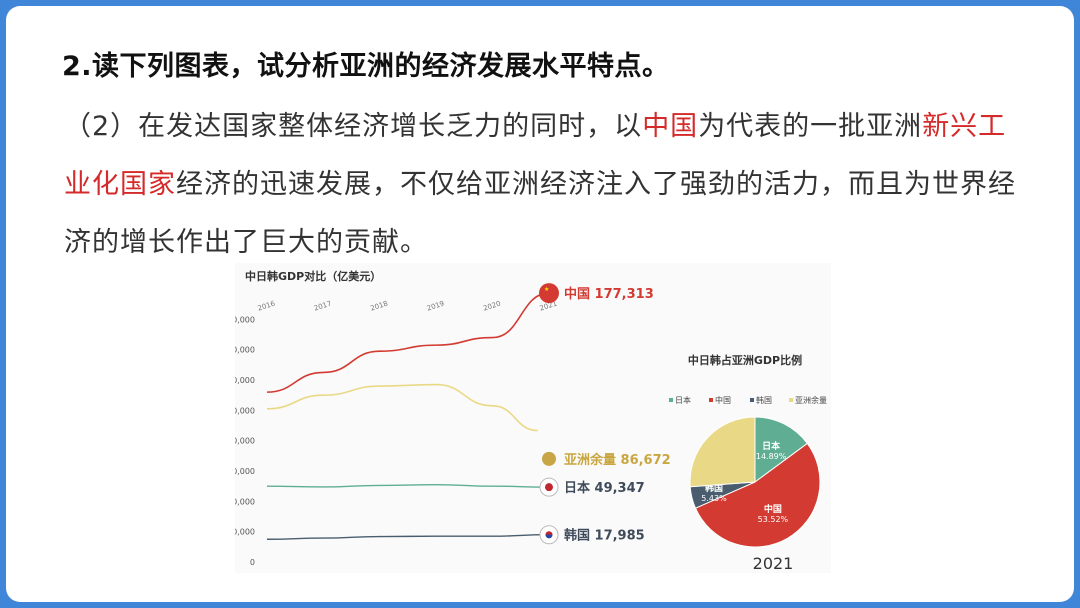  I want to click on series-line-korea, so click(408, 537).